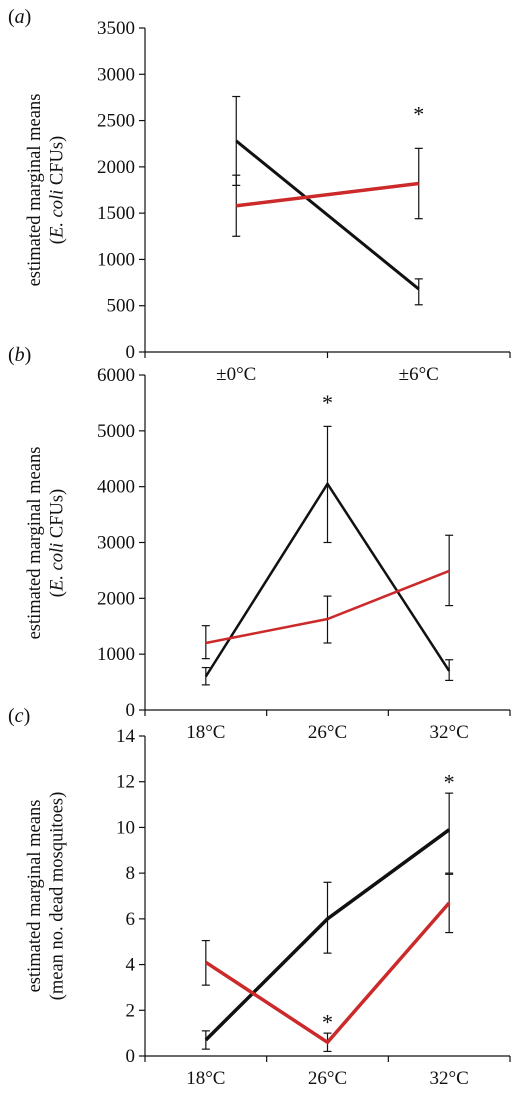 The height and width of the screenshot is (1095, 521). I want to click on y-tick-label: 12, so click(125, 782).